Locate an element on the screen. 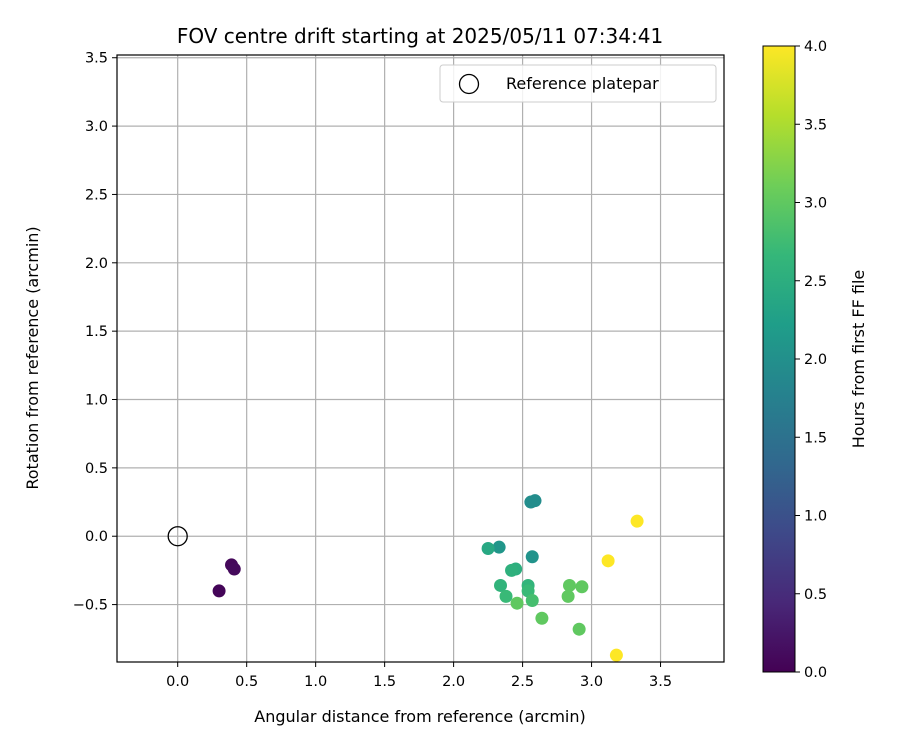 This screenshot has height=750, width=900. colorbar-tick-label: 3.5 is located at coordinates (815, 125).